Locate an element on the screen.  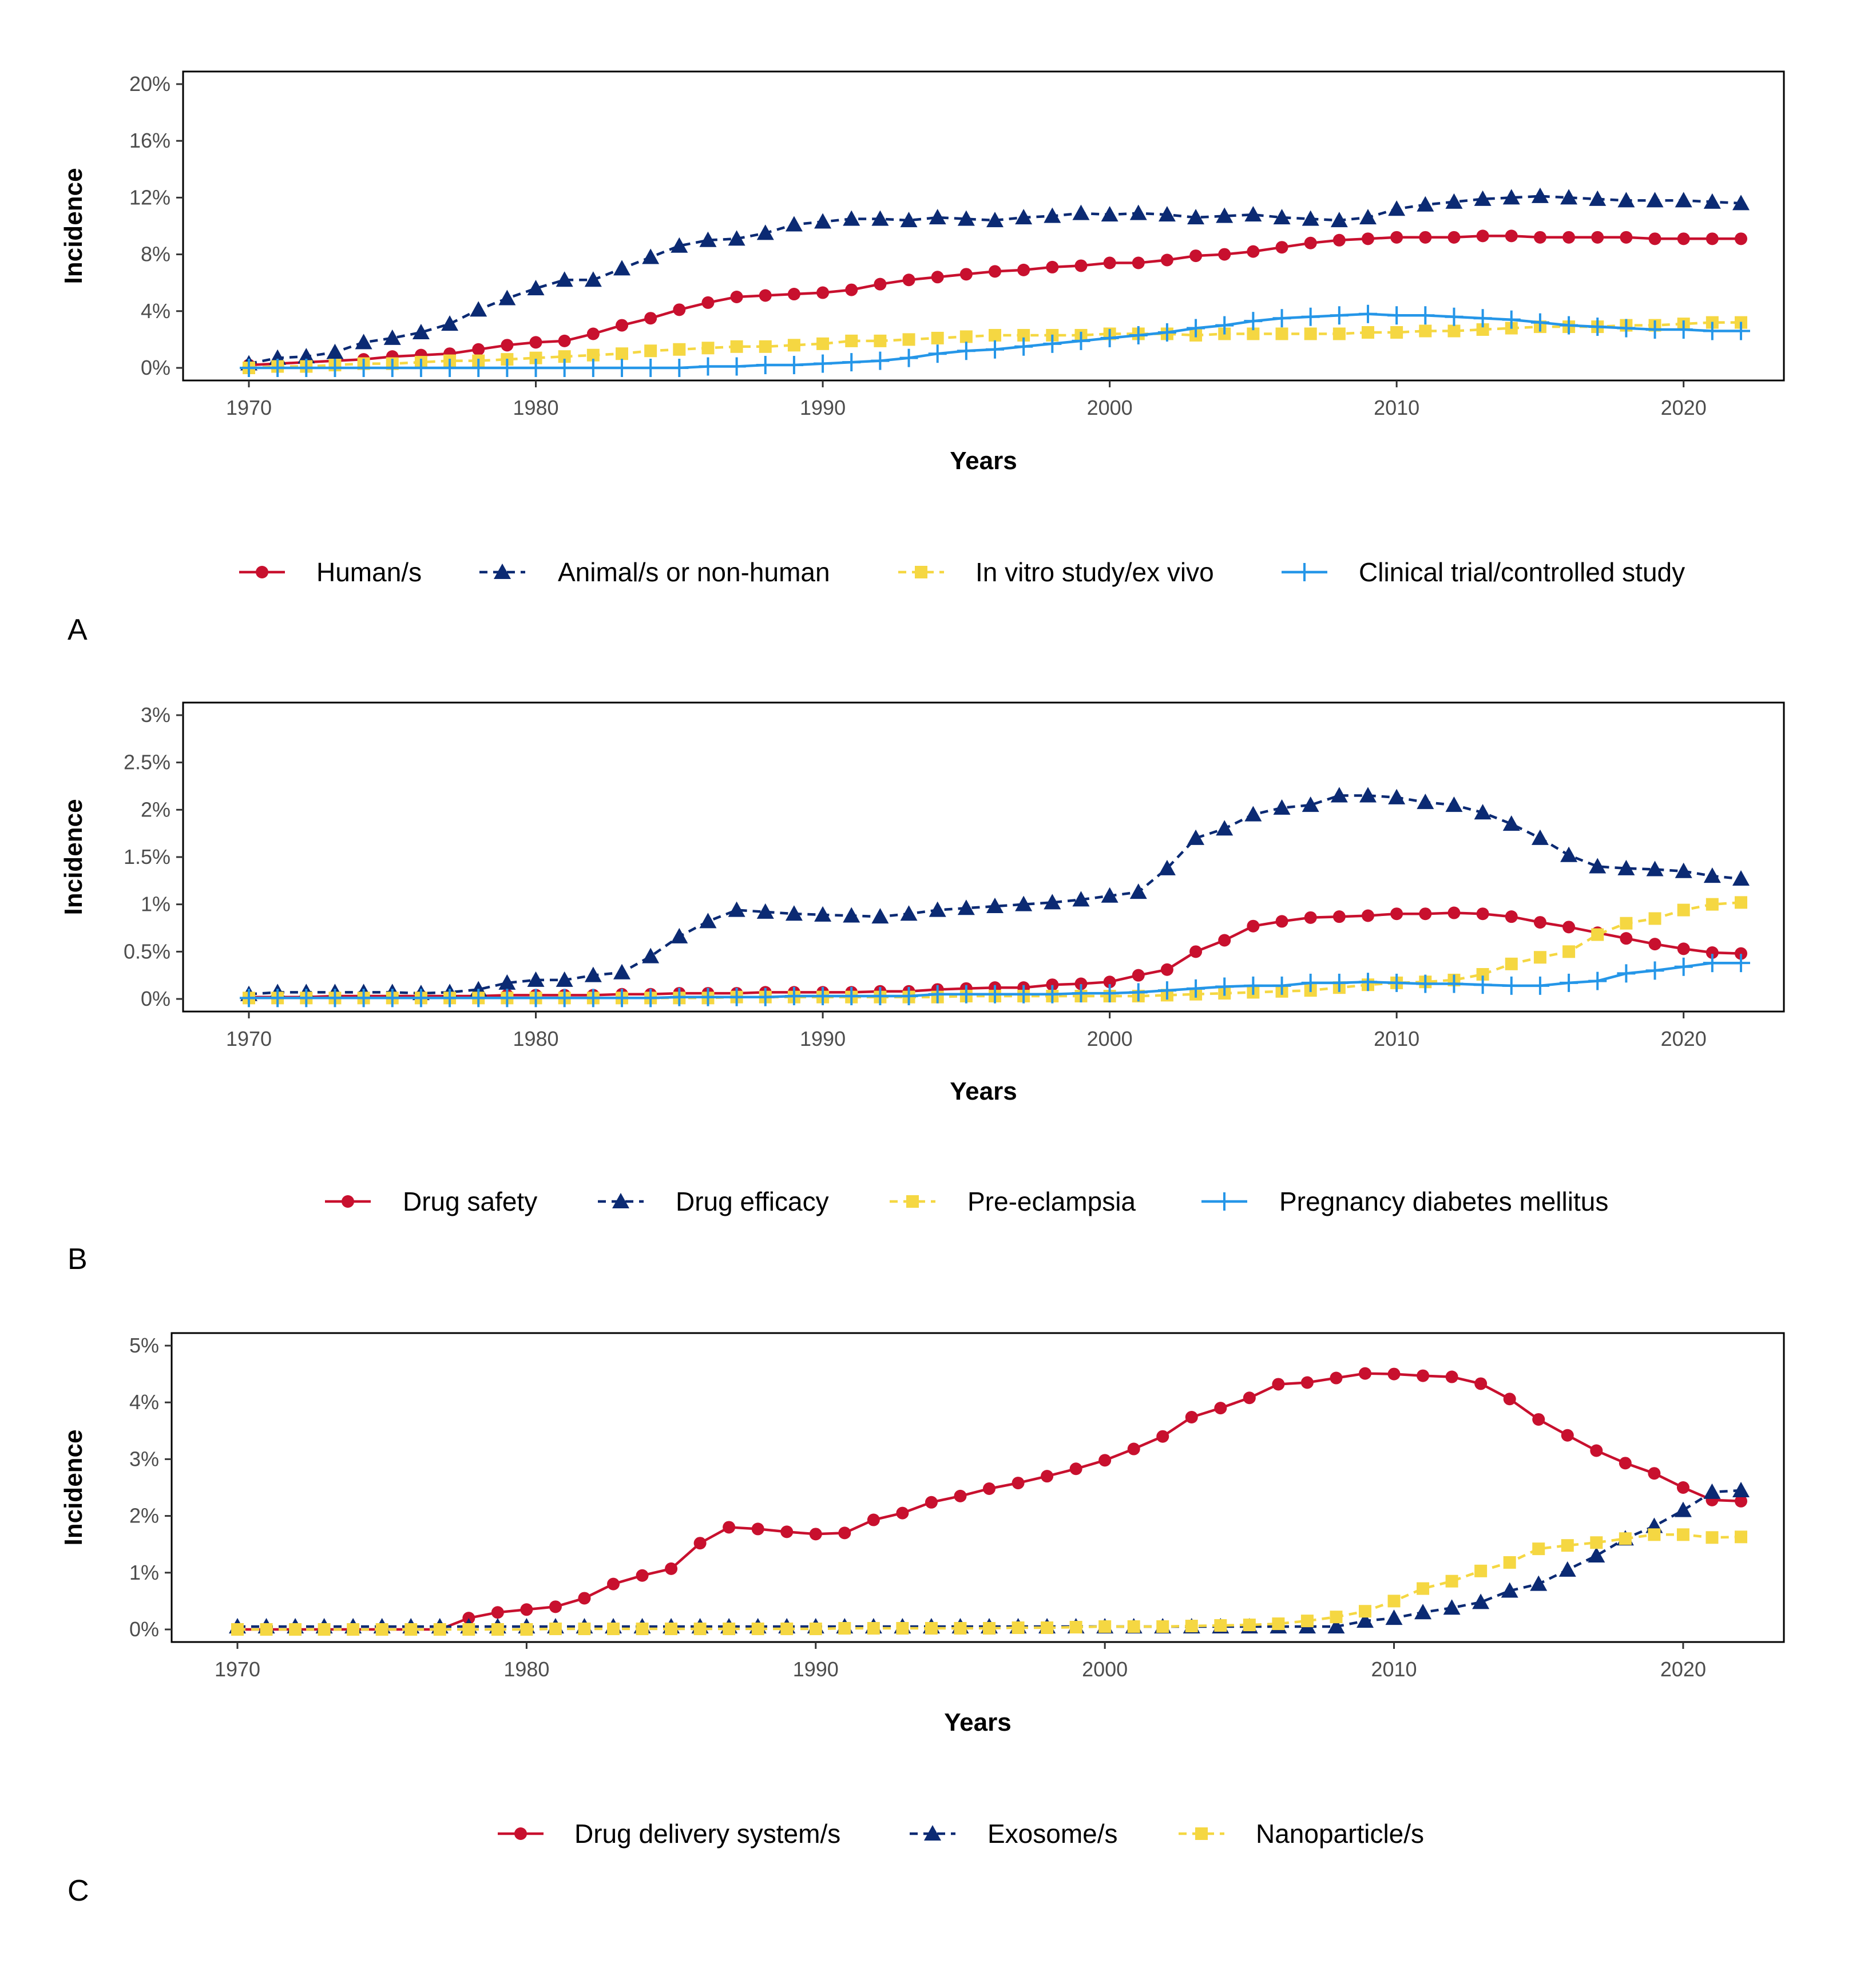
x-tick-label: 2000 is located at coordinates (1110, 1038).